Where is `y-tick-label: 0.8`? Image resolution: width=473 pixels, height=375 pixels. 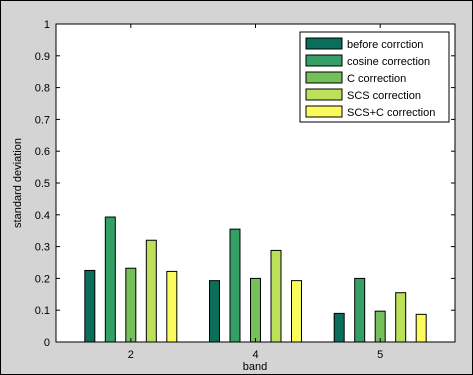
y-tick-label: 0.8 is located at coordinates (42, 89).